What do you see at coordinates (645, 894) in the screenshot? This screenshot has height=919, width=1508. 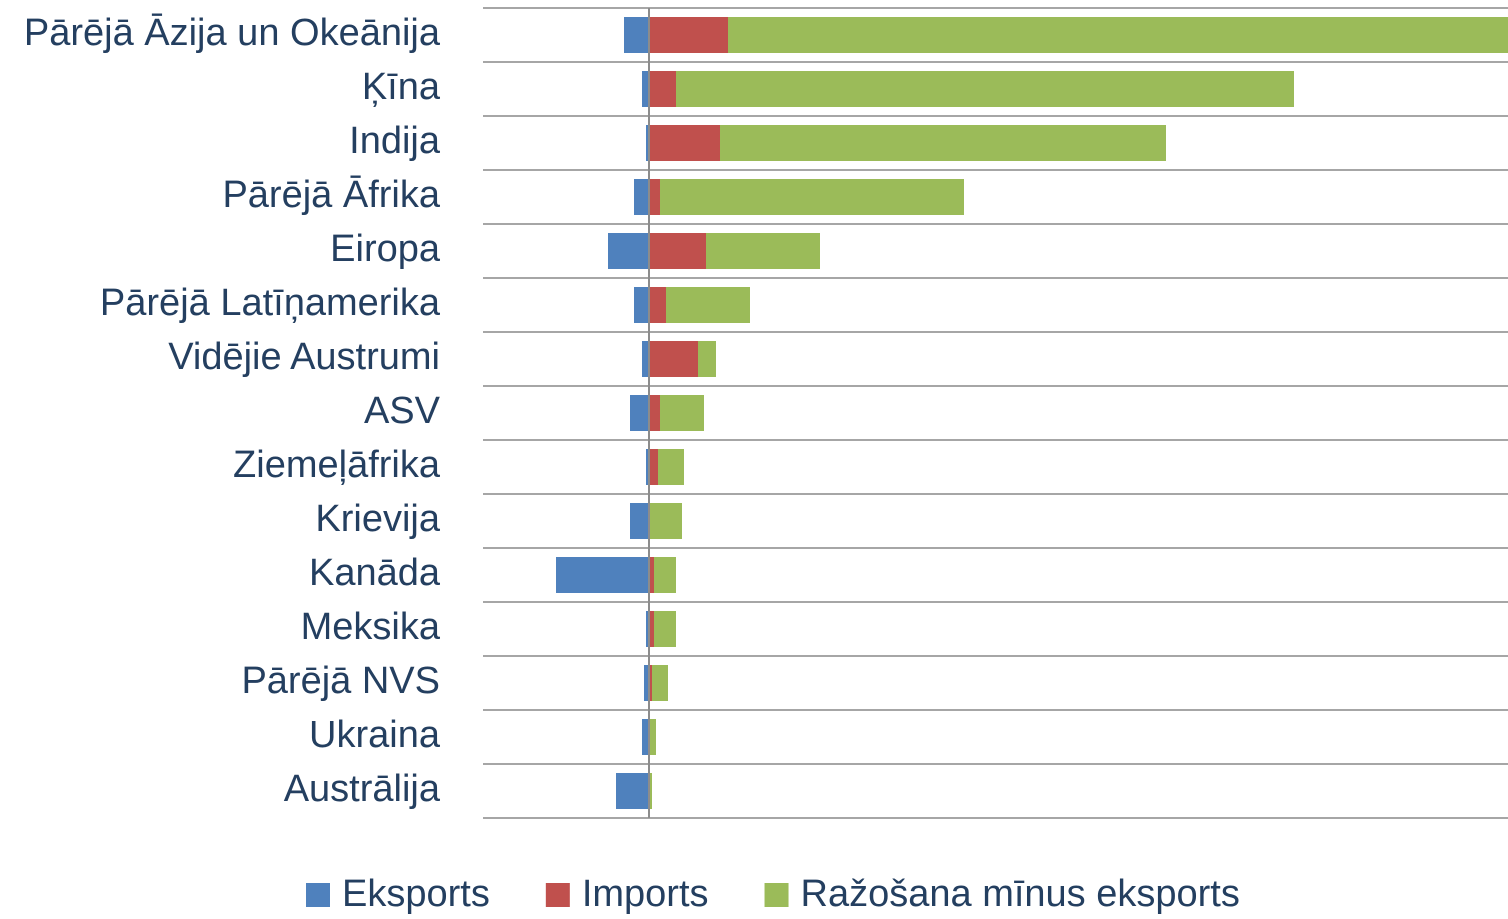 I see `legend-label: Imports` at bounding box center [645, 894].